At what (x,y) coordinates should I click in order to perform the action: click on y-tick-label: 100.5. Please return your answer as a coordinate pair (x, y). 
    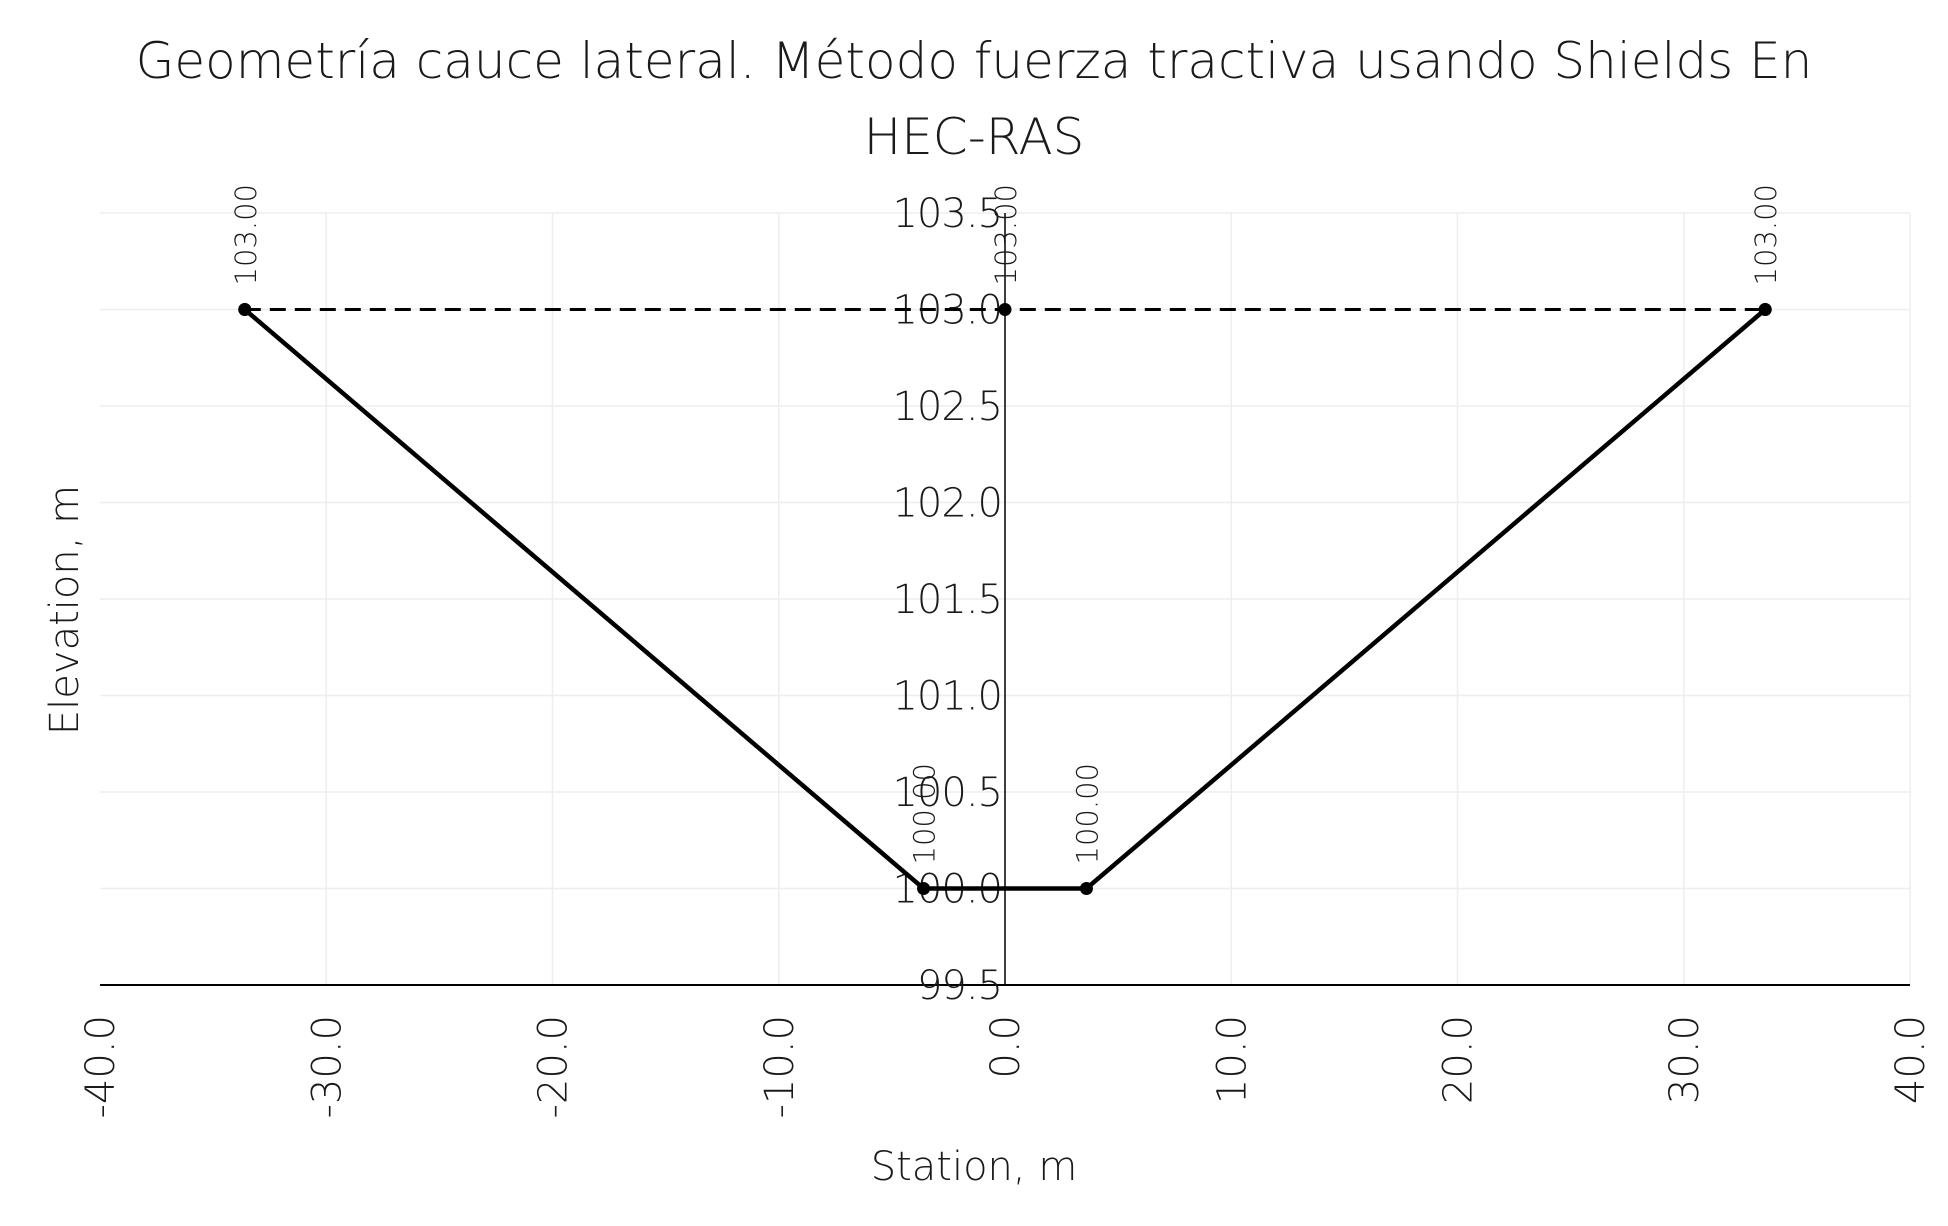
    Looking at the image, I should click on (947, 793).